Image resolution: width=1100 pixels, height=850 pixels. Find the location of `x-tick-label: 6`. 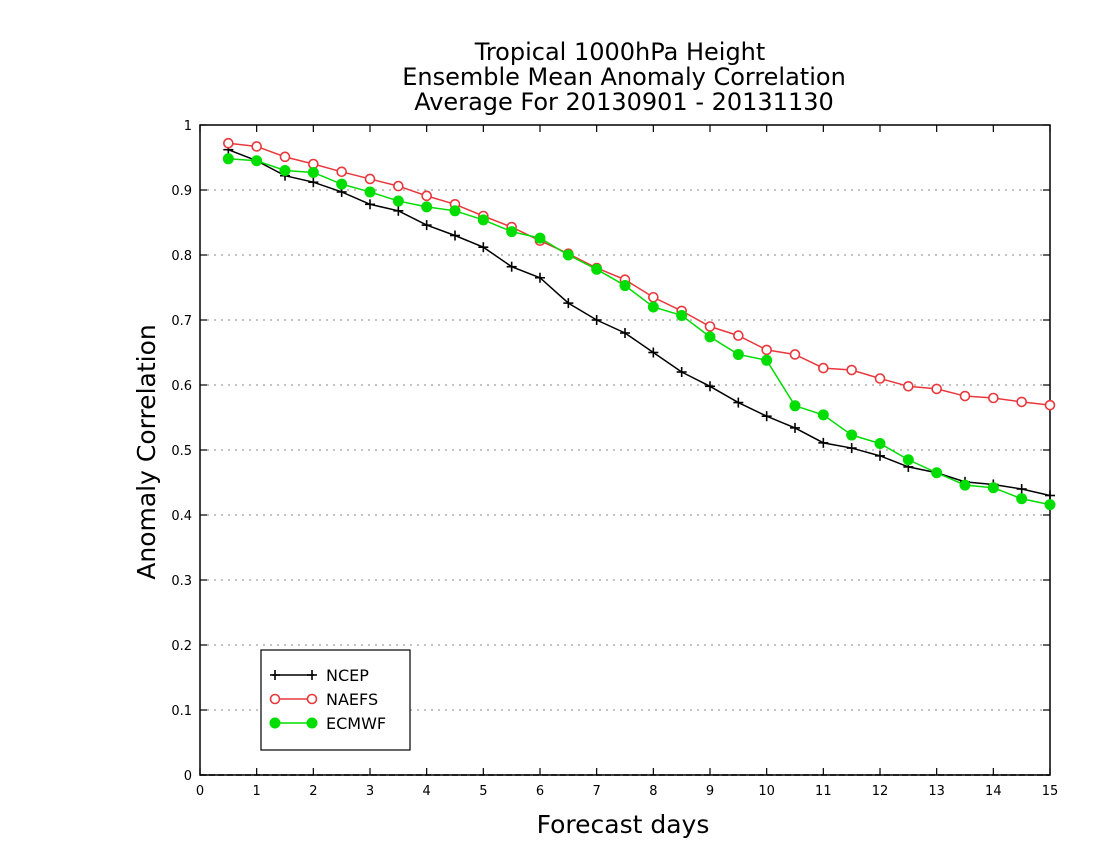

x-tick-label: 6 is located at coordinates (540, 791).